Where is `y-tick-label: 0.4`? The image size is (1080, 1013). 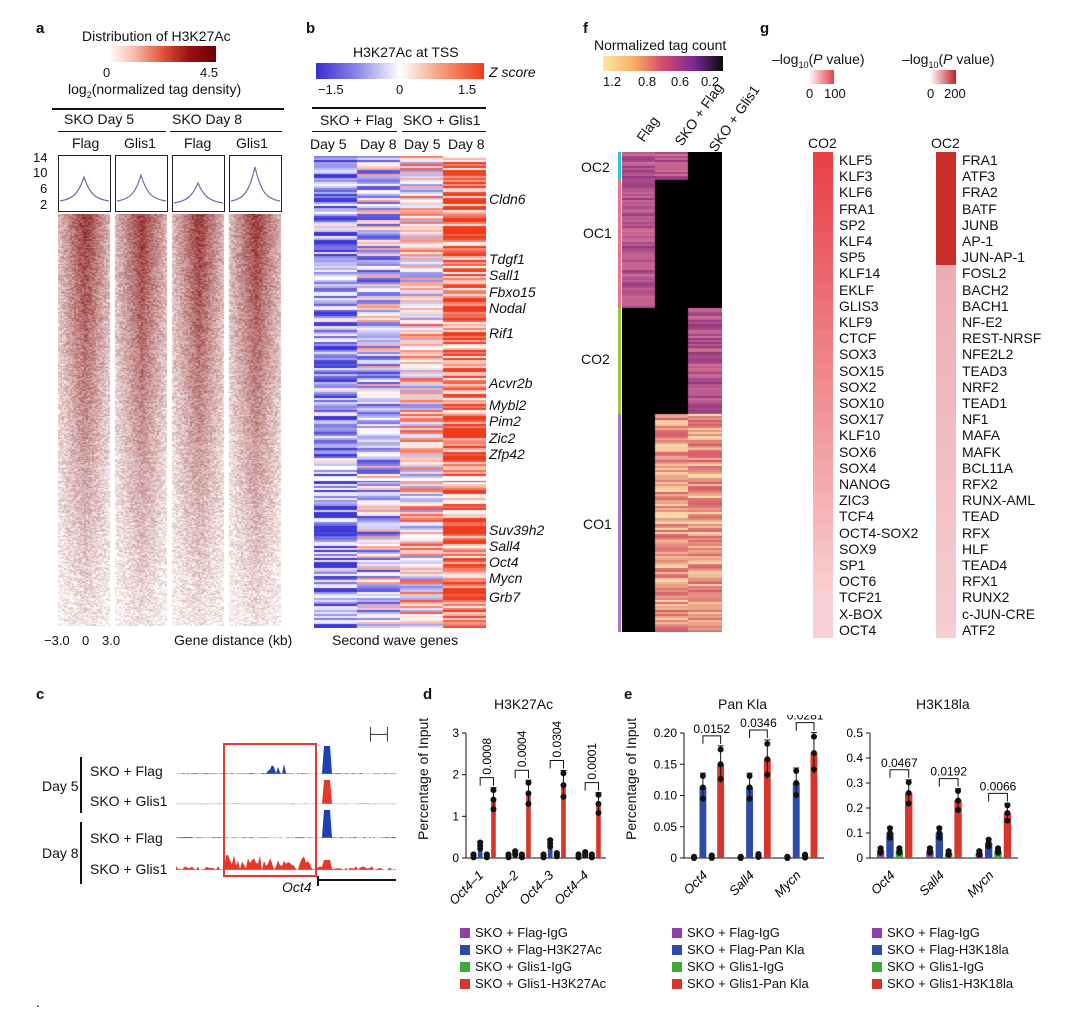 y-tick-label: 0.4 is located at coordinates (854, 758).